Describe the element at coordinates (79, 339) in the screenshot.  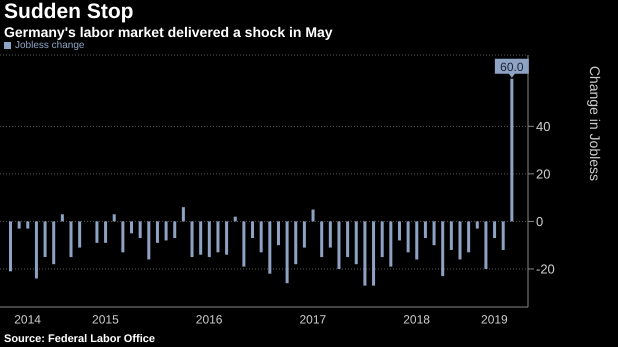
I see `source-note: Source: Federal Labor Office` at that location.